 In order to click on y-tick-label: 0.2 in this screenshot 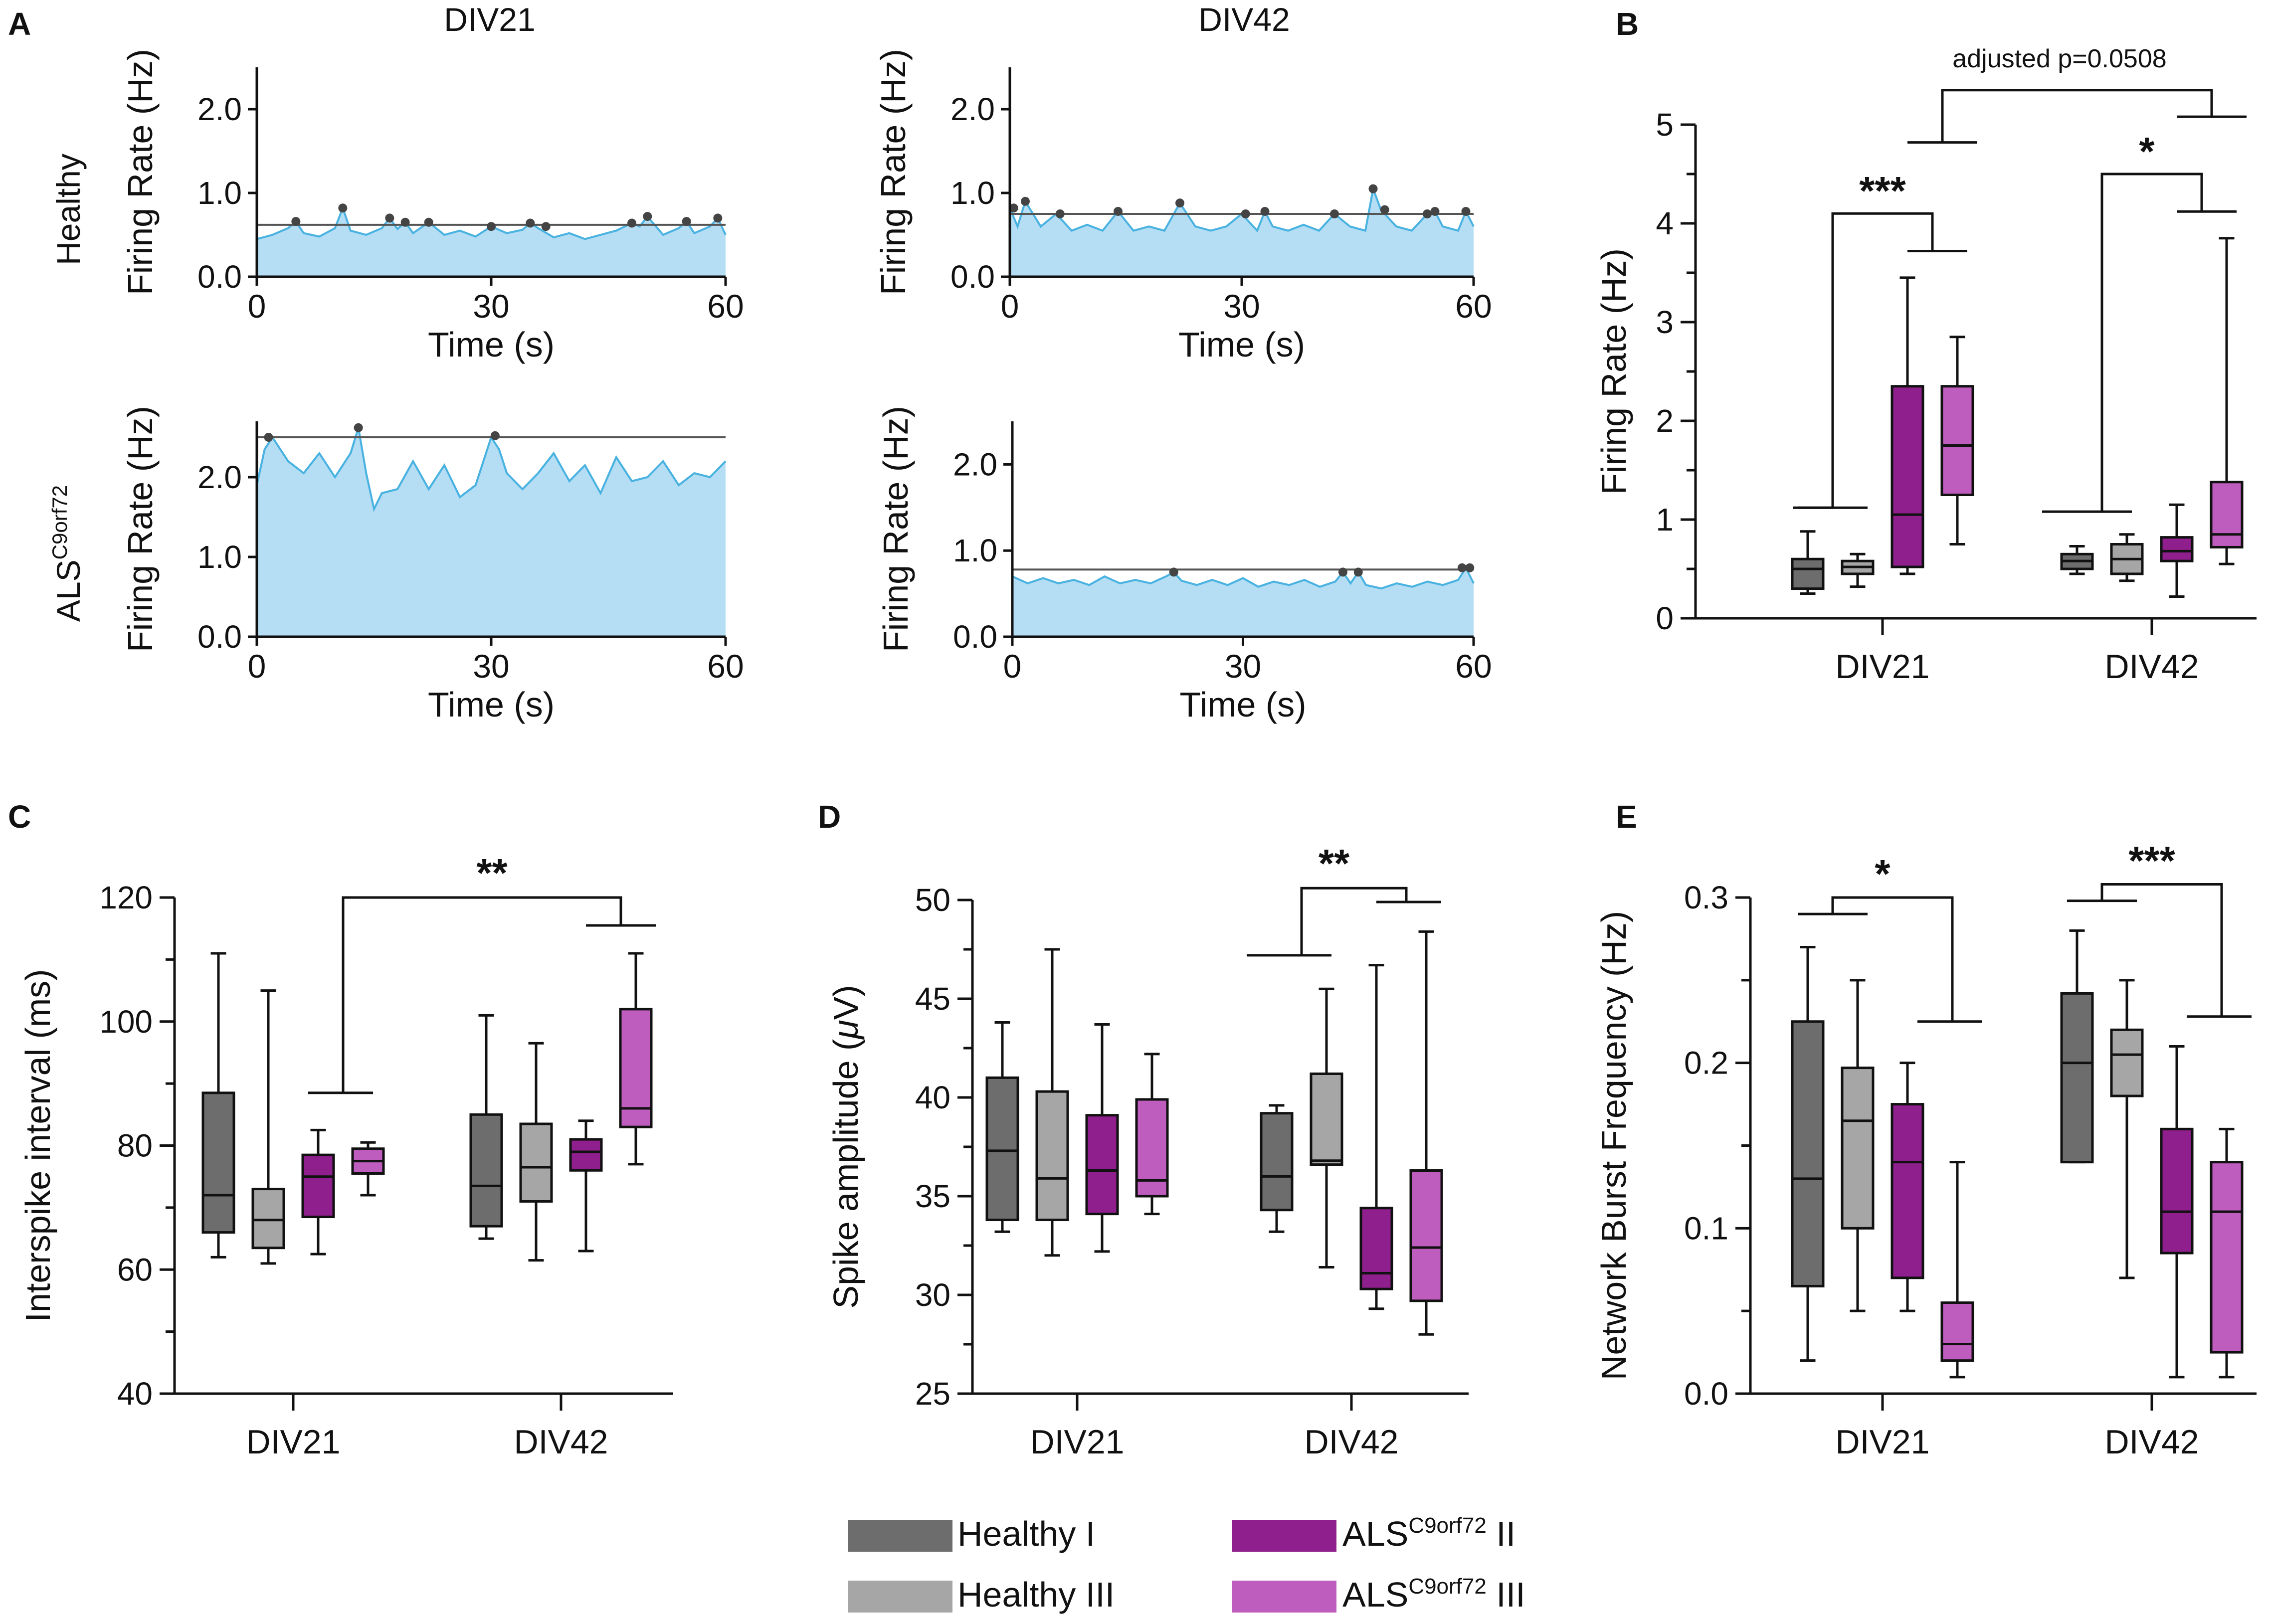, I will do `click(1706, 1063)`.